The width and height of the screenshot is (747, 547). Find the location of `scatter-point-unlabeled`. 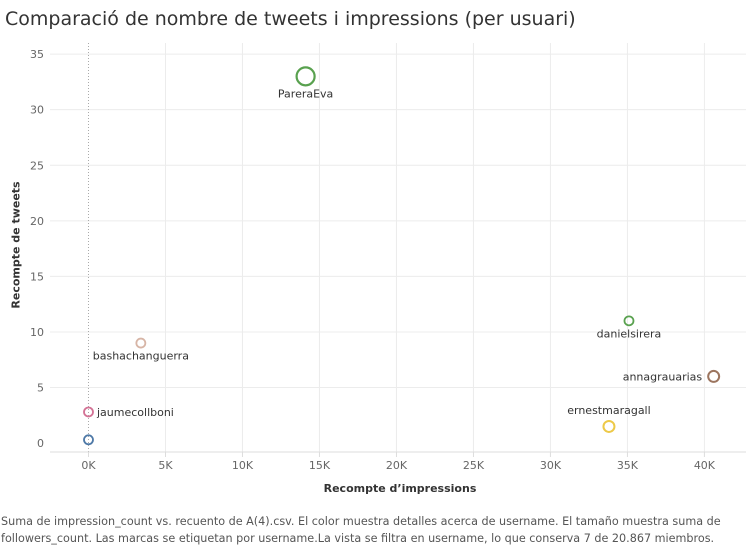

scatter-point-unlabeled is located at coordinates (88, 440).